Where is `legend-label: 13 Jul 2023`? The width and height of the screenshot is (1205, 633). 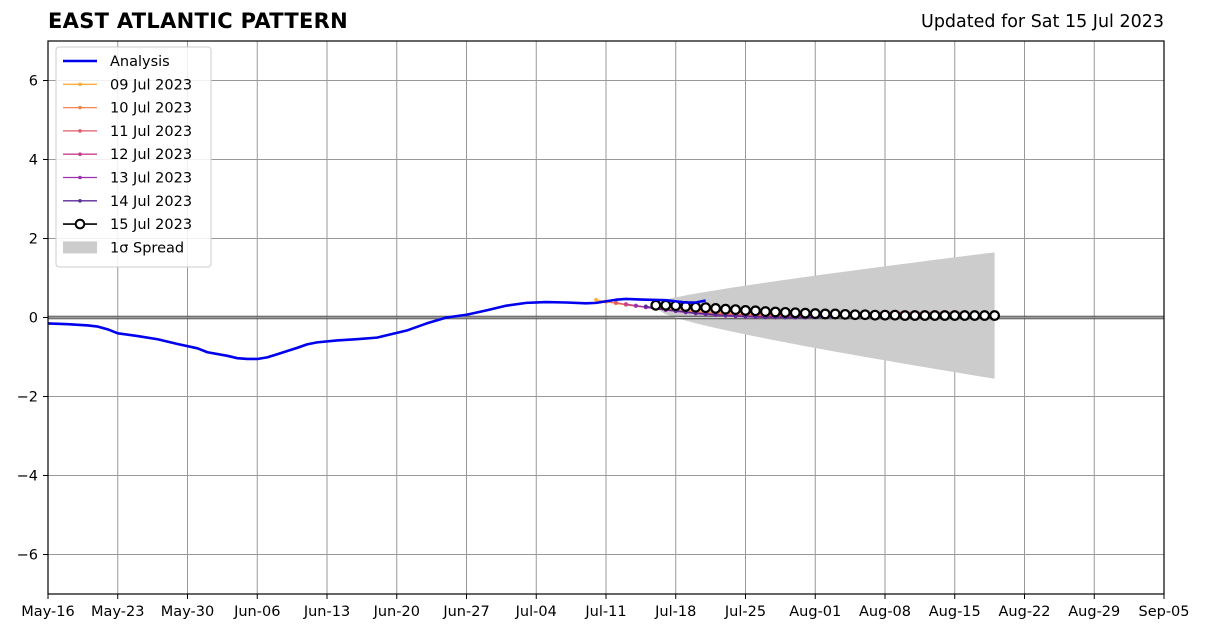
legend-label: 13 Jul 2023 is located at coordinates (151, 179).